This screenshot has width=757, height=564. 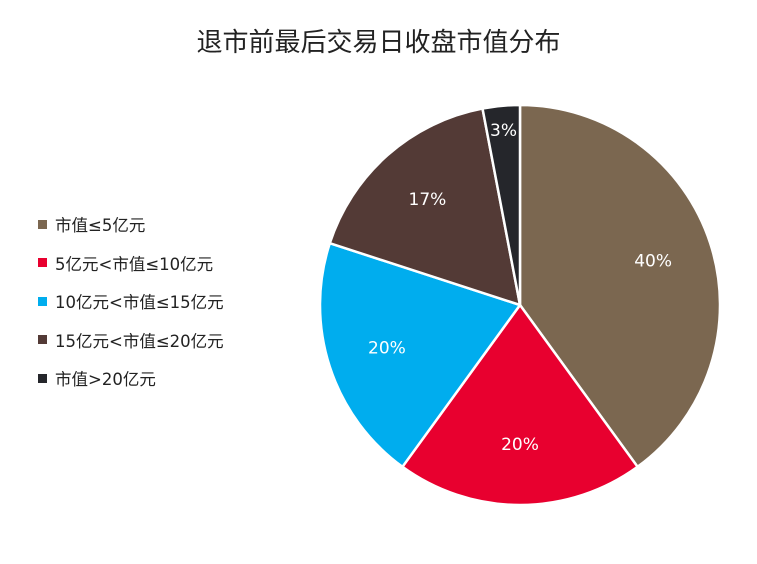 What do you see at coordinates (378, 43) in the screenshot?
I see `chart-title: 退市前最后交易日收盘市值分布` at bounding box center [378, 43].